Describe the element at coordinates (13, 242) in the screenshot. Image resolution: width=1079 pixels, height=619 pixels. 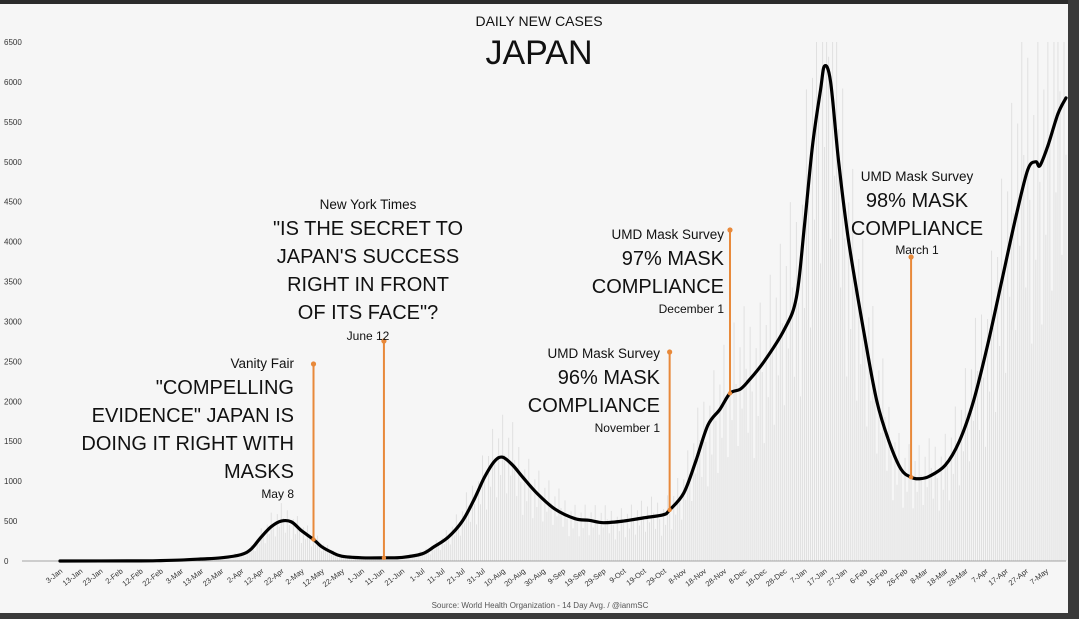
I see `y-tick-label: 4000` at that location.